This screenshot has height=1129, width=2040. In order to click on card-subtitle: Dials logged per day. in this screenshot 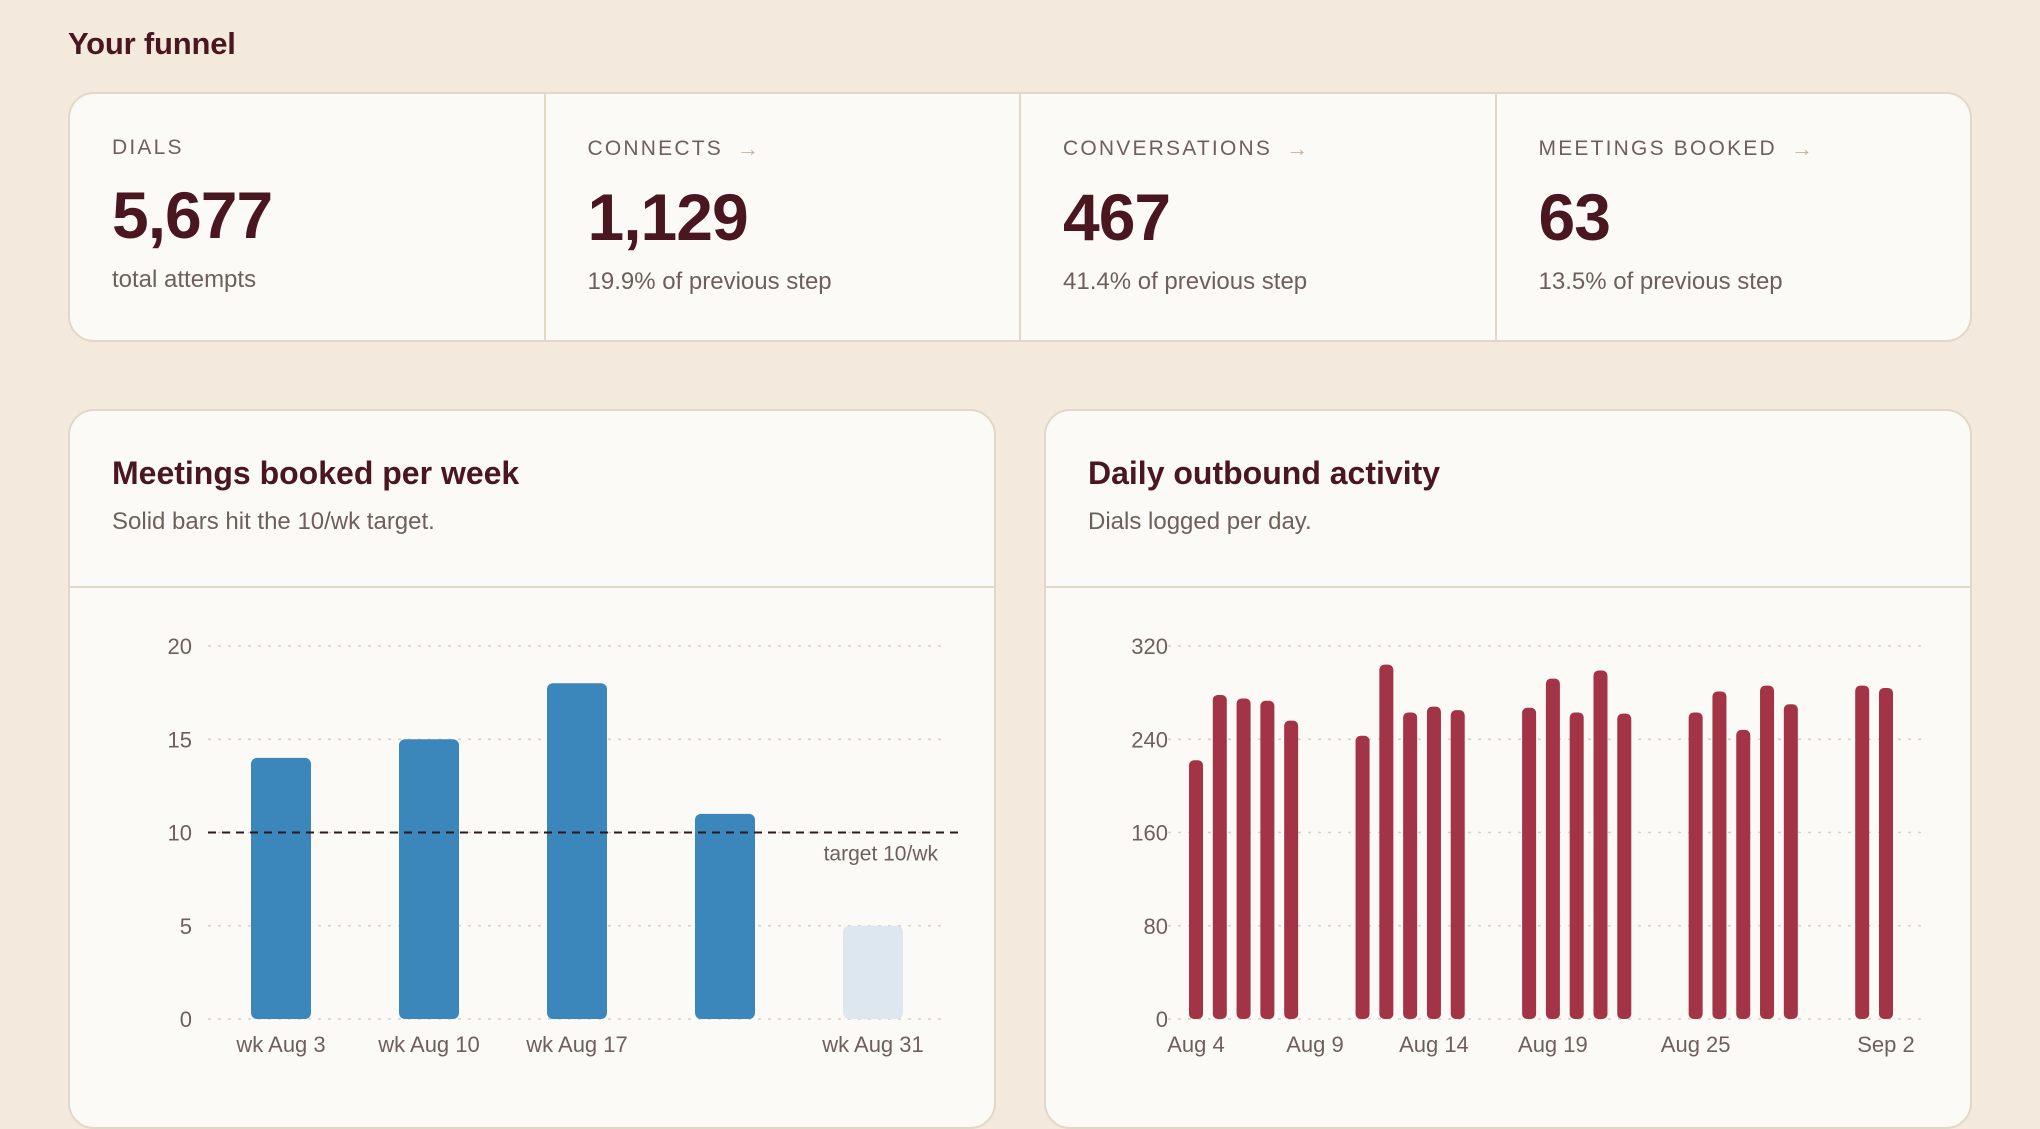, I will do `click(1200, 521)`.